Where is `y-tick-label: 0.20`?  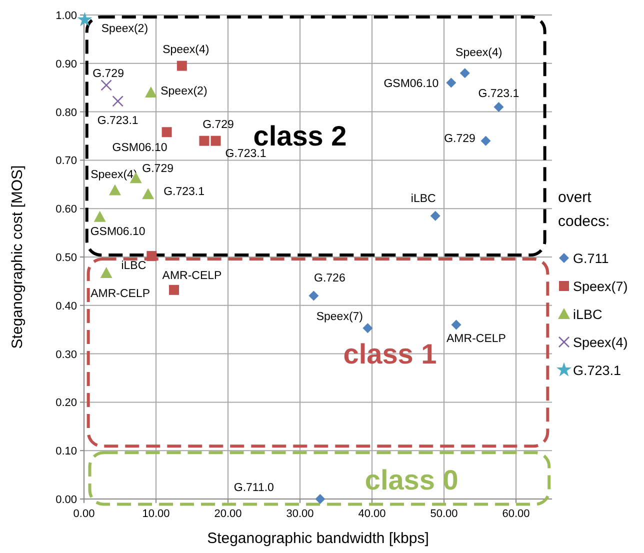 y-tick-label: 0.20 is located at coordinates (66, 403).